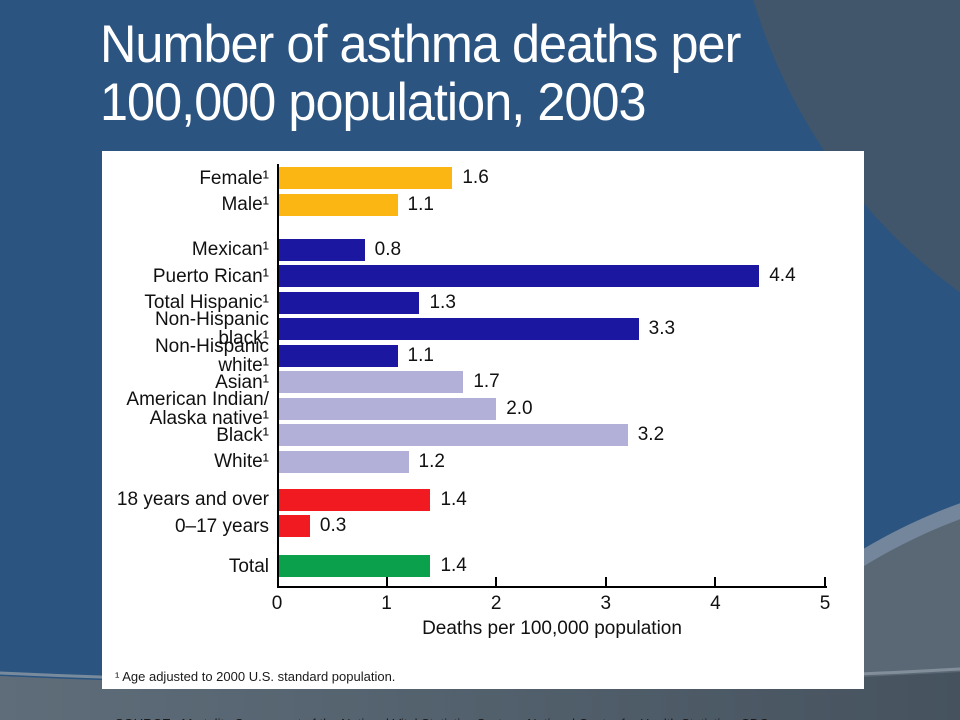  Describe the element at coordinates (197, 408) in the screenshot. I see `category-label: American Indian/ Alaska native¹` at that location.